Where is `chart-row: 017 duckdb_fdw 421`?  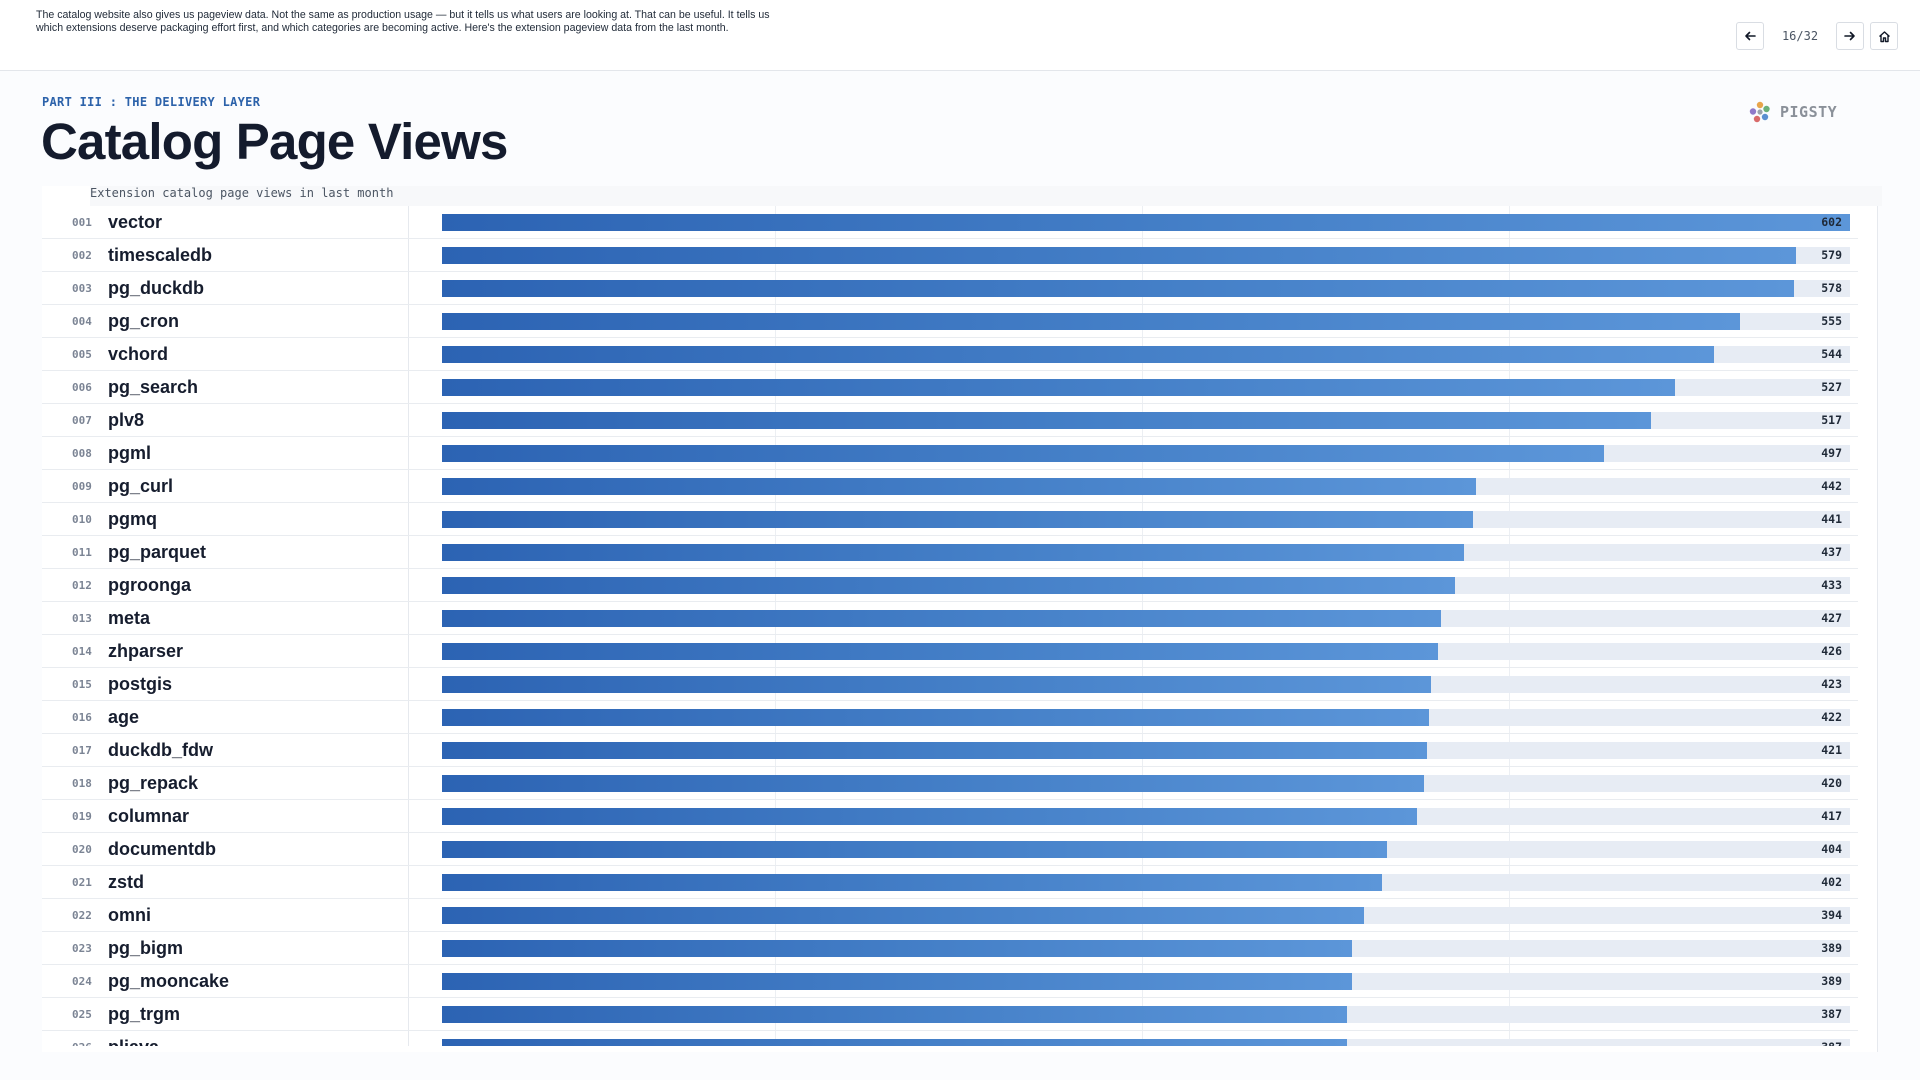
chart-row: 017 duckdb_fdw 421 is located at coordinates (950, 750).